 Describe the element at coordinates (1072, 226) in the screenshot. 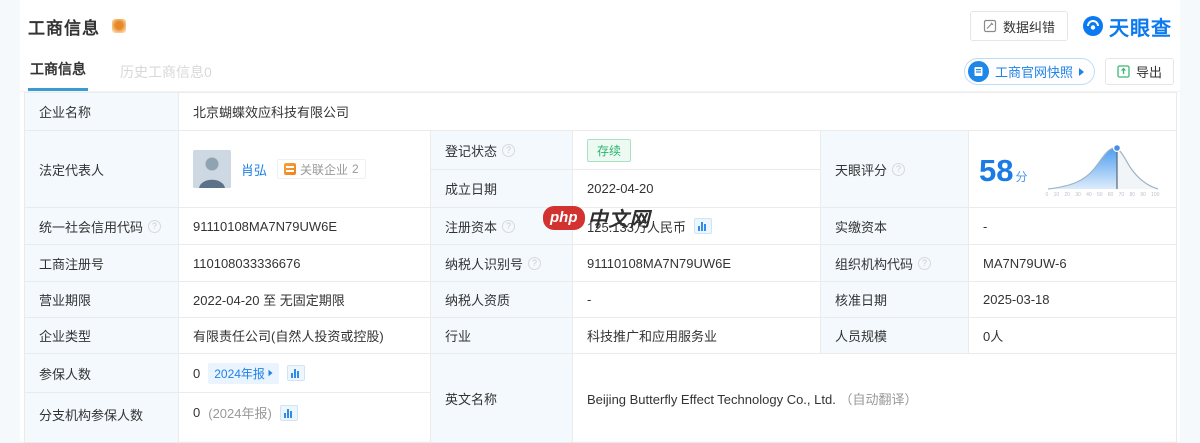

I see `paid-capital-value-cell: -` at that location.